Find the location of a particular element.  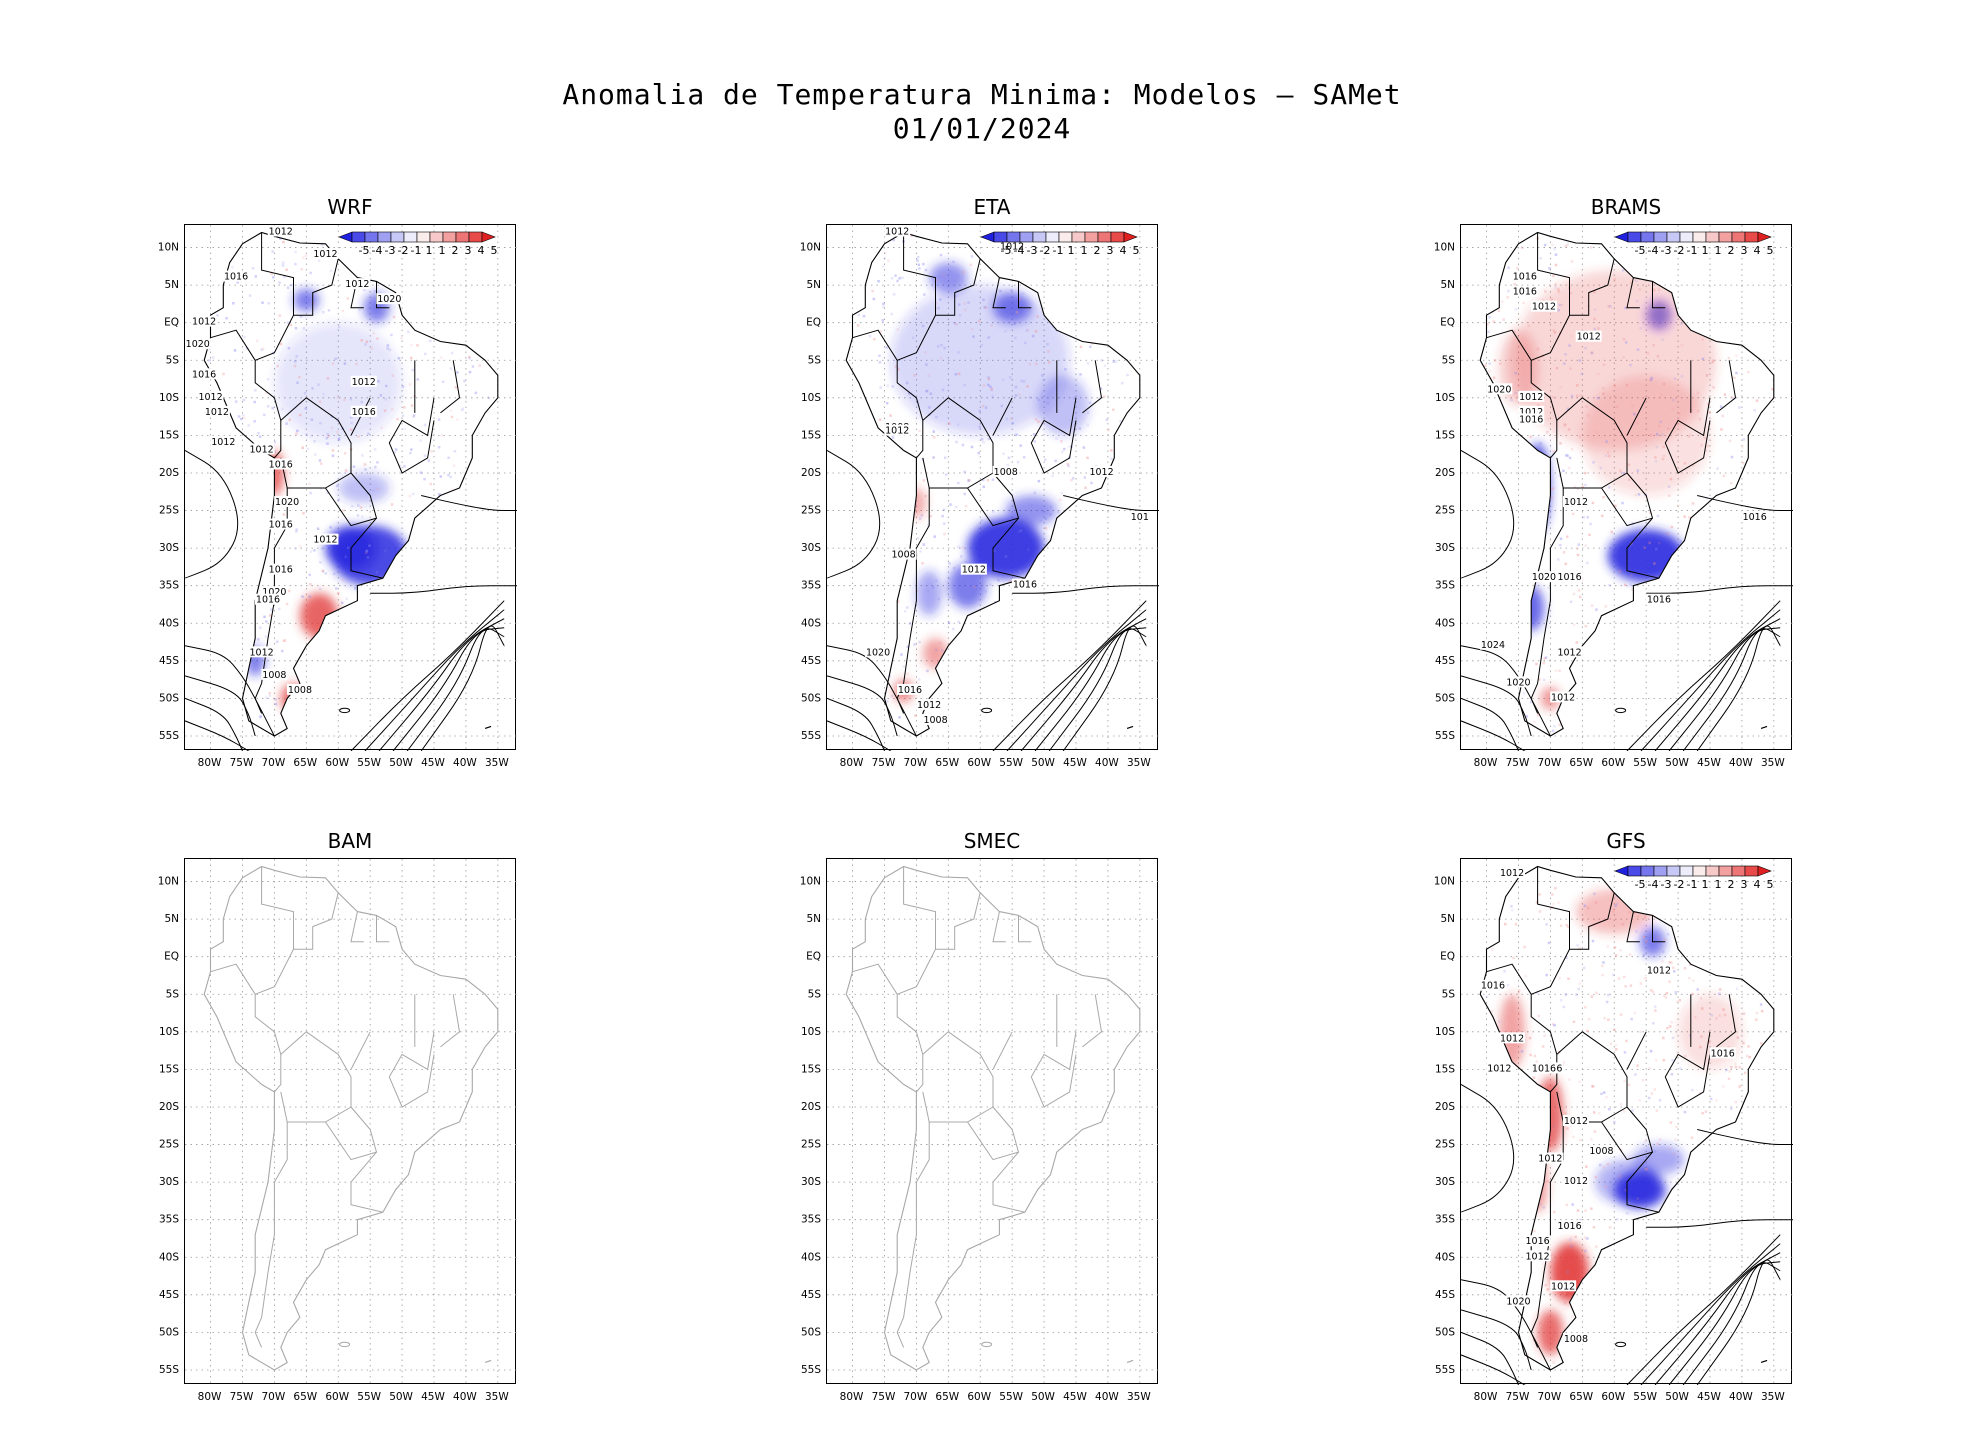

lat-tick-label: 40S is located at coordinates (169, 1257).